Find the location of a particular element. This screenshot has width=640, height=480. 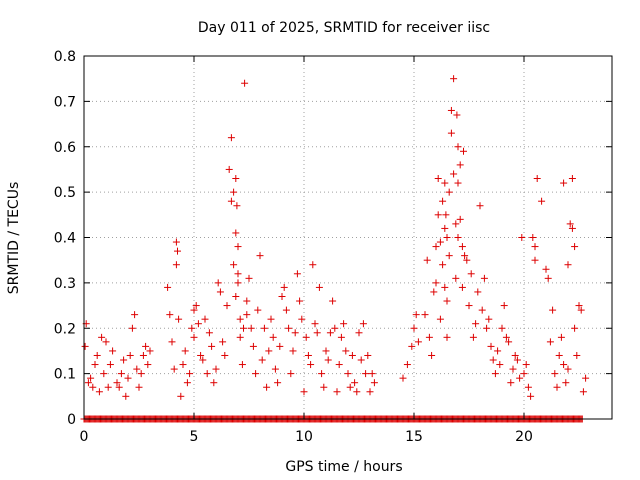

x-tick-label: 0 is located at coordinates (84, 437).